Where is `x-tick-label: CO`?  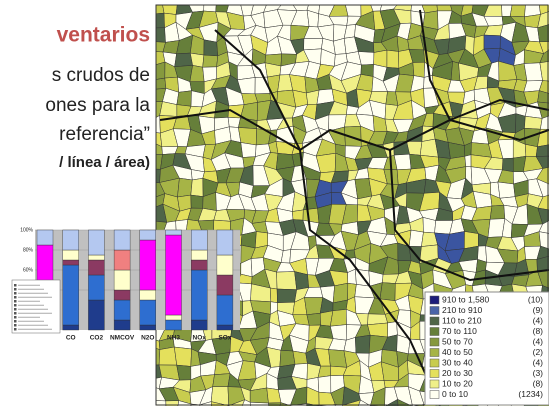 x-tick-label: CO is located at coordinates (71, 338).